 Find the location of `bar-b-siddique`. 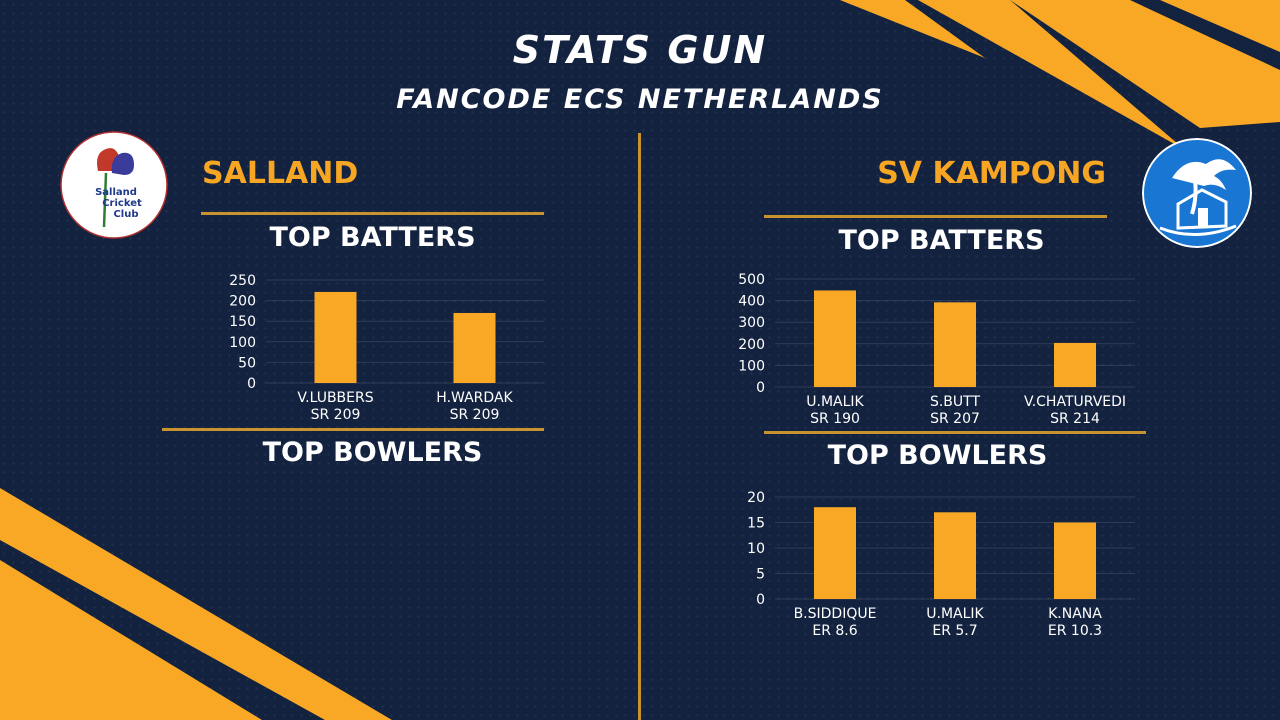

bar-b-siddique is located at coordinates (835, 553).